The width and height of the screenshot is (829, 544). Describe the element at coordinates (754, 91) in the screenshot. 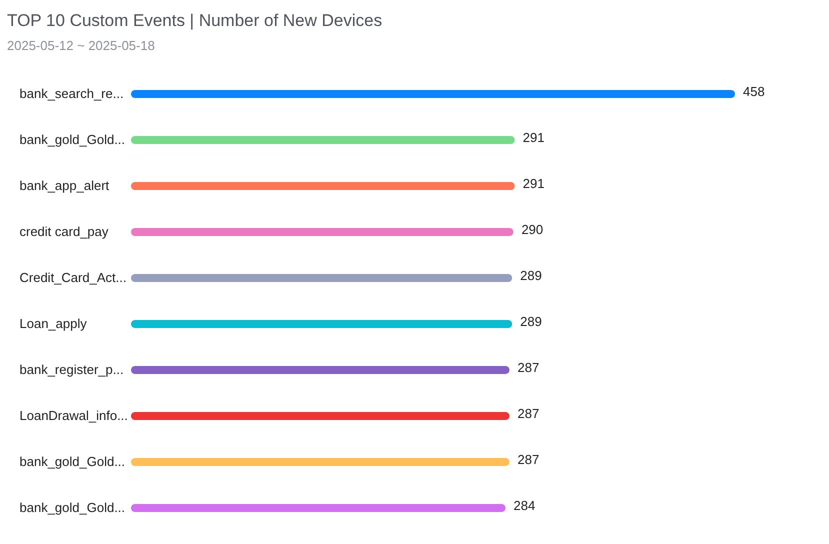

I see `data-label: 458` at that location.